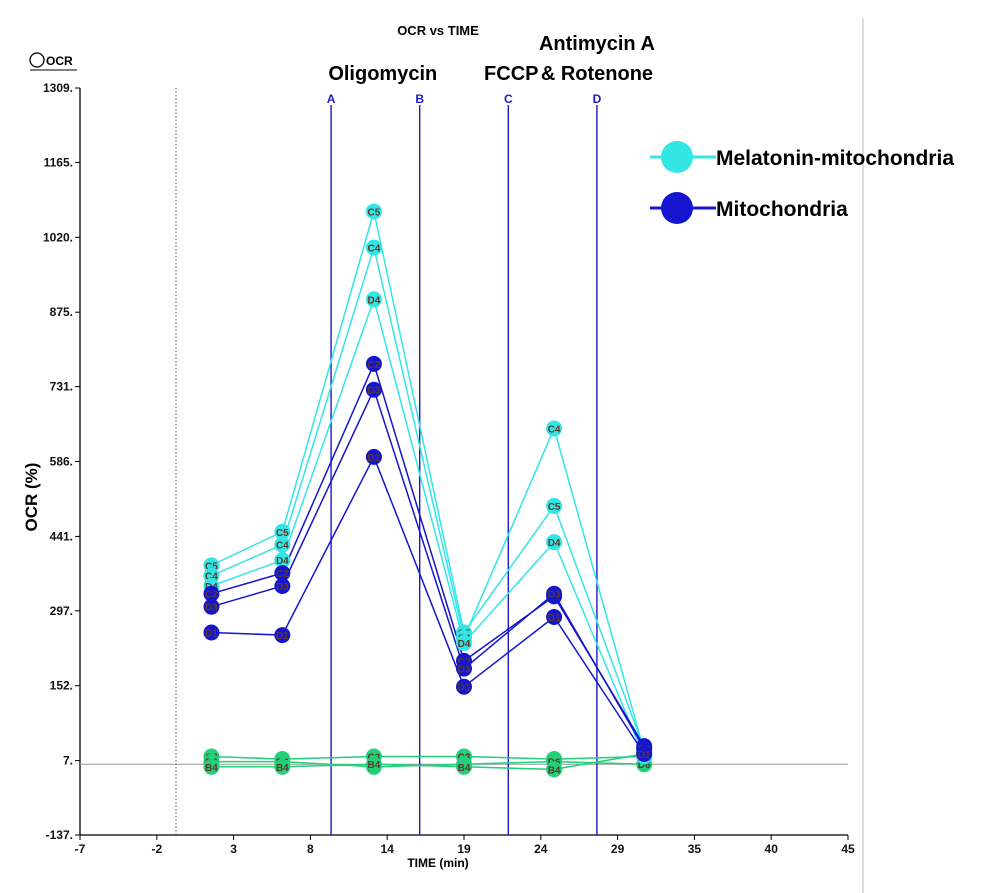  Describe the element at coordinates (428, 605) in the screenshot. I see `series-line-d1` at that location.